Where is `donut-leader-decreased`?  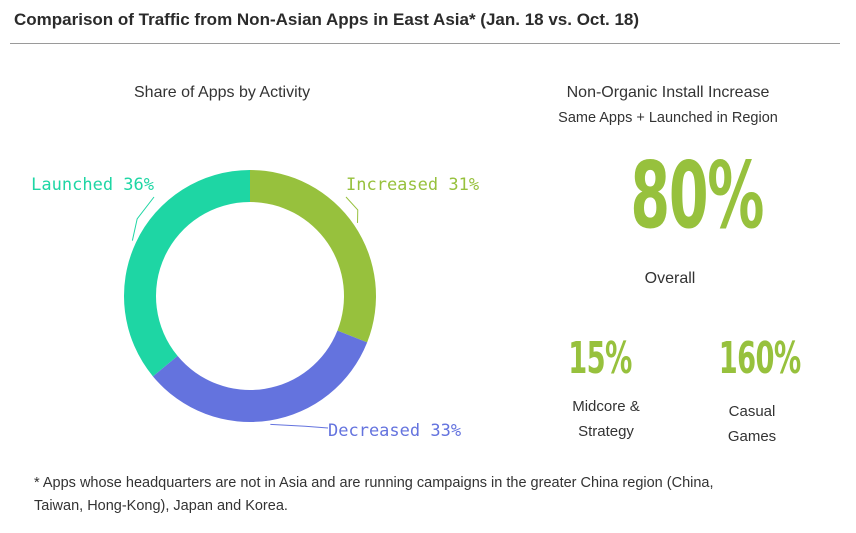 donut-leader-decreased is located at coordinates (299, 426).